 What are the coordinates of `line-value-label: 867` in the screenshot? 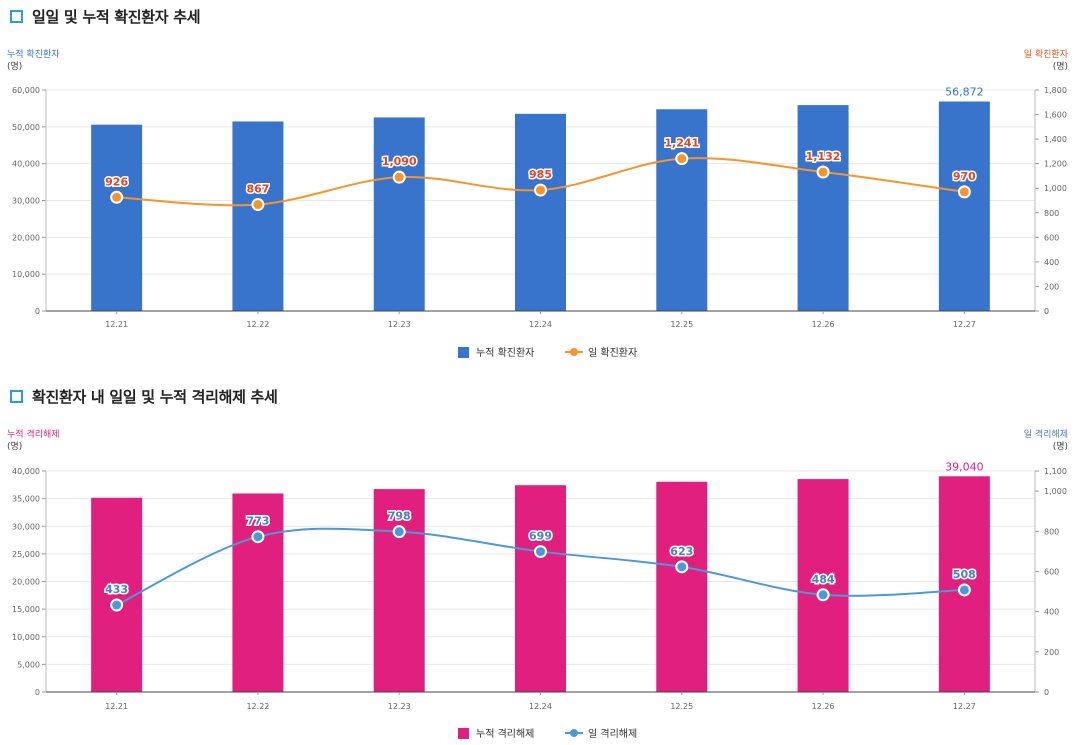 It's located at (257, 189).